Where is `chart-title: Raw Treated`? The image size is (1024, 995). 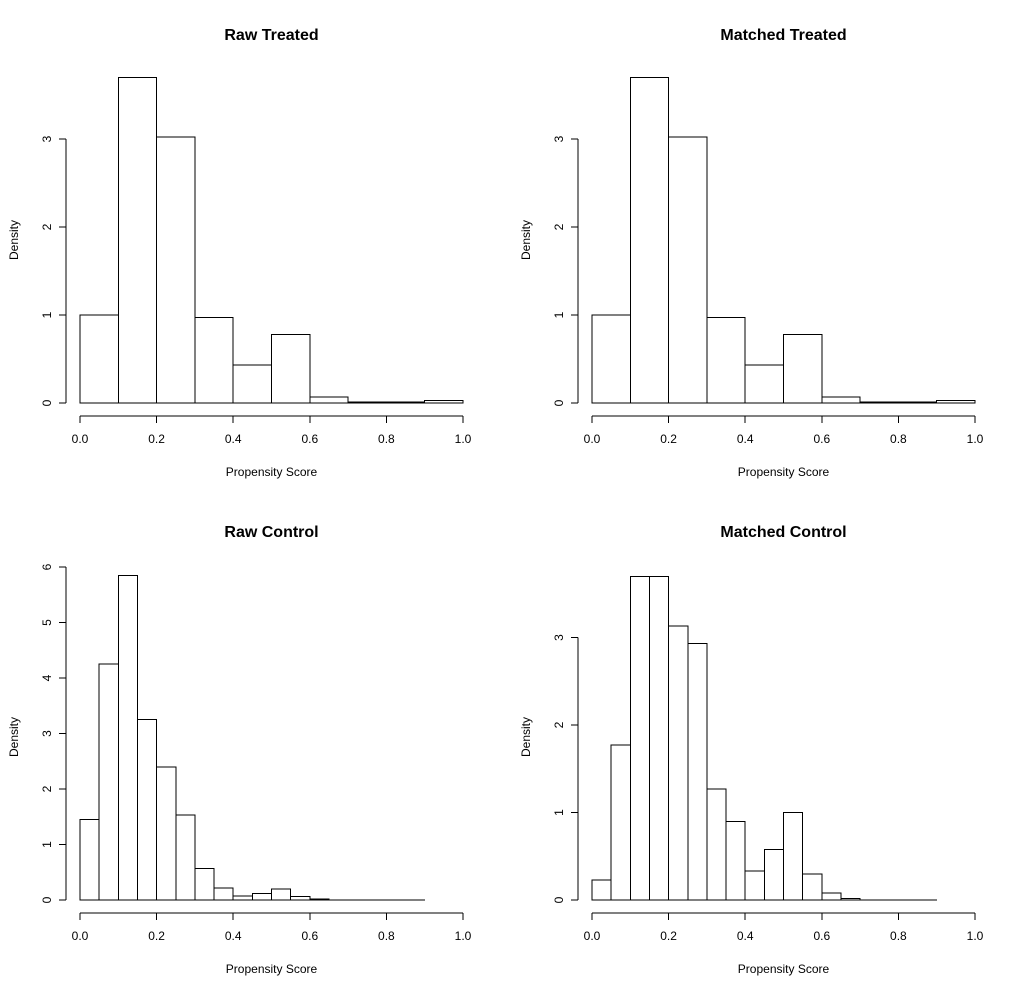
chart-title: Raw Treated is located at coordinates (271, 35).